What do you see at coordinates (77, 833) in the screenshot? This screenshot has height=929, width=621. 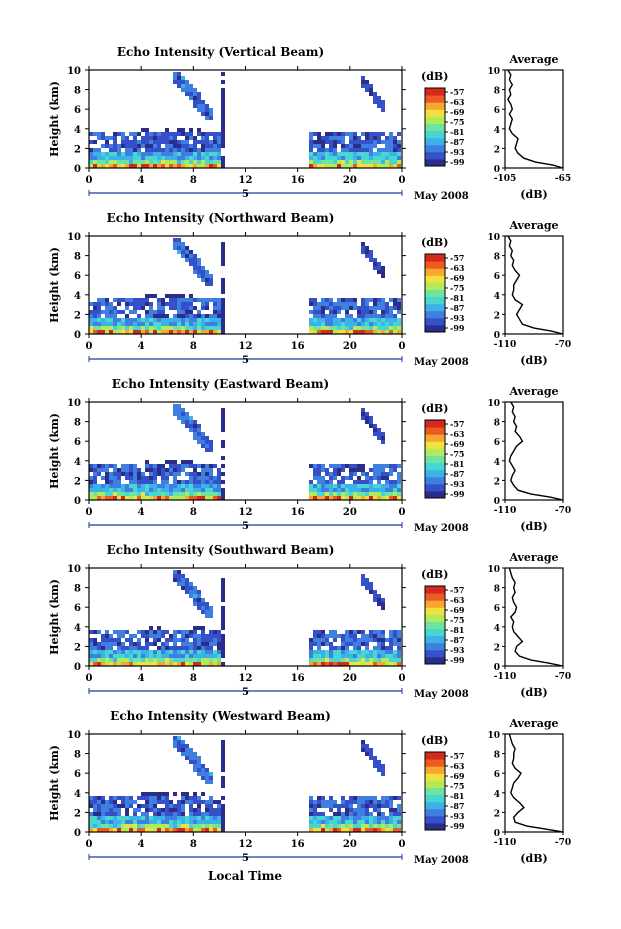 I see `y-tick-label: 0` at bounding box center [77, 833].